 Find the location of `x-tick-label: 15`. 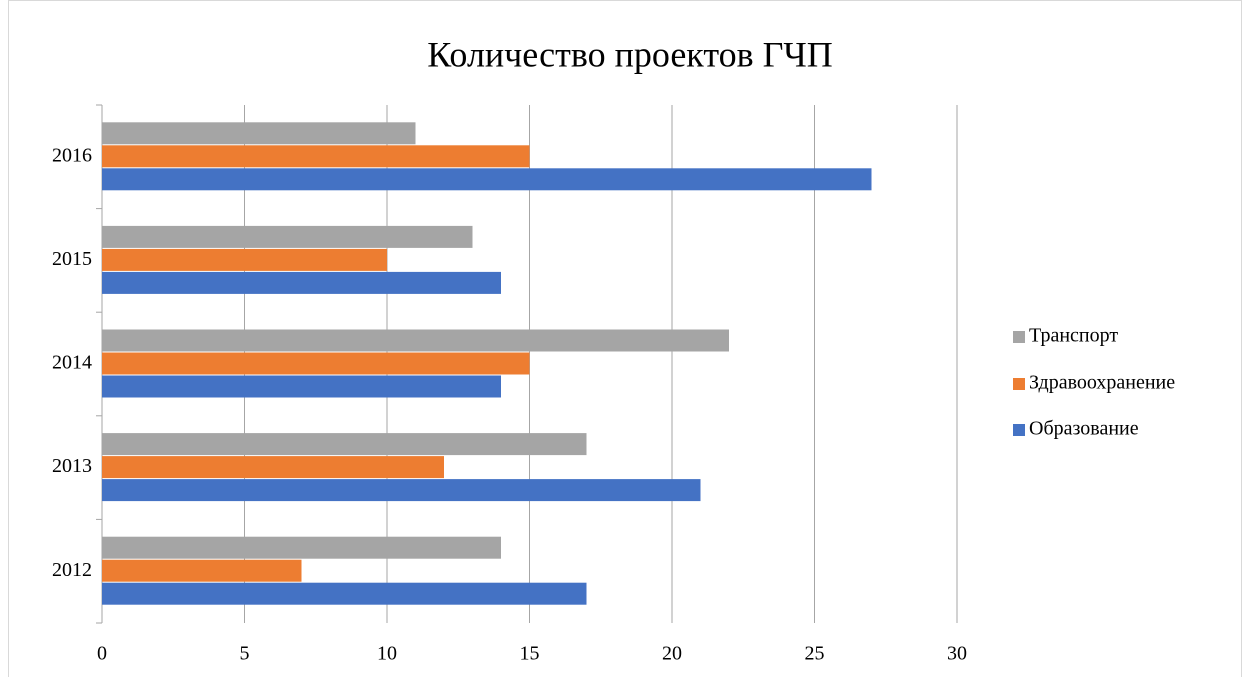

x-tick-label: 15 is located at coordinates (530, 654).